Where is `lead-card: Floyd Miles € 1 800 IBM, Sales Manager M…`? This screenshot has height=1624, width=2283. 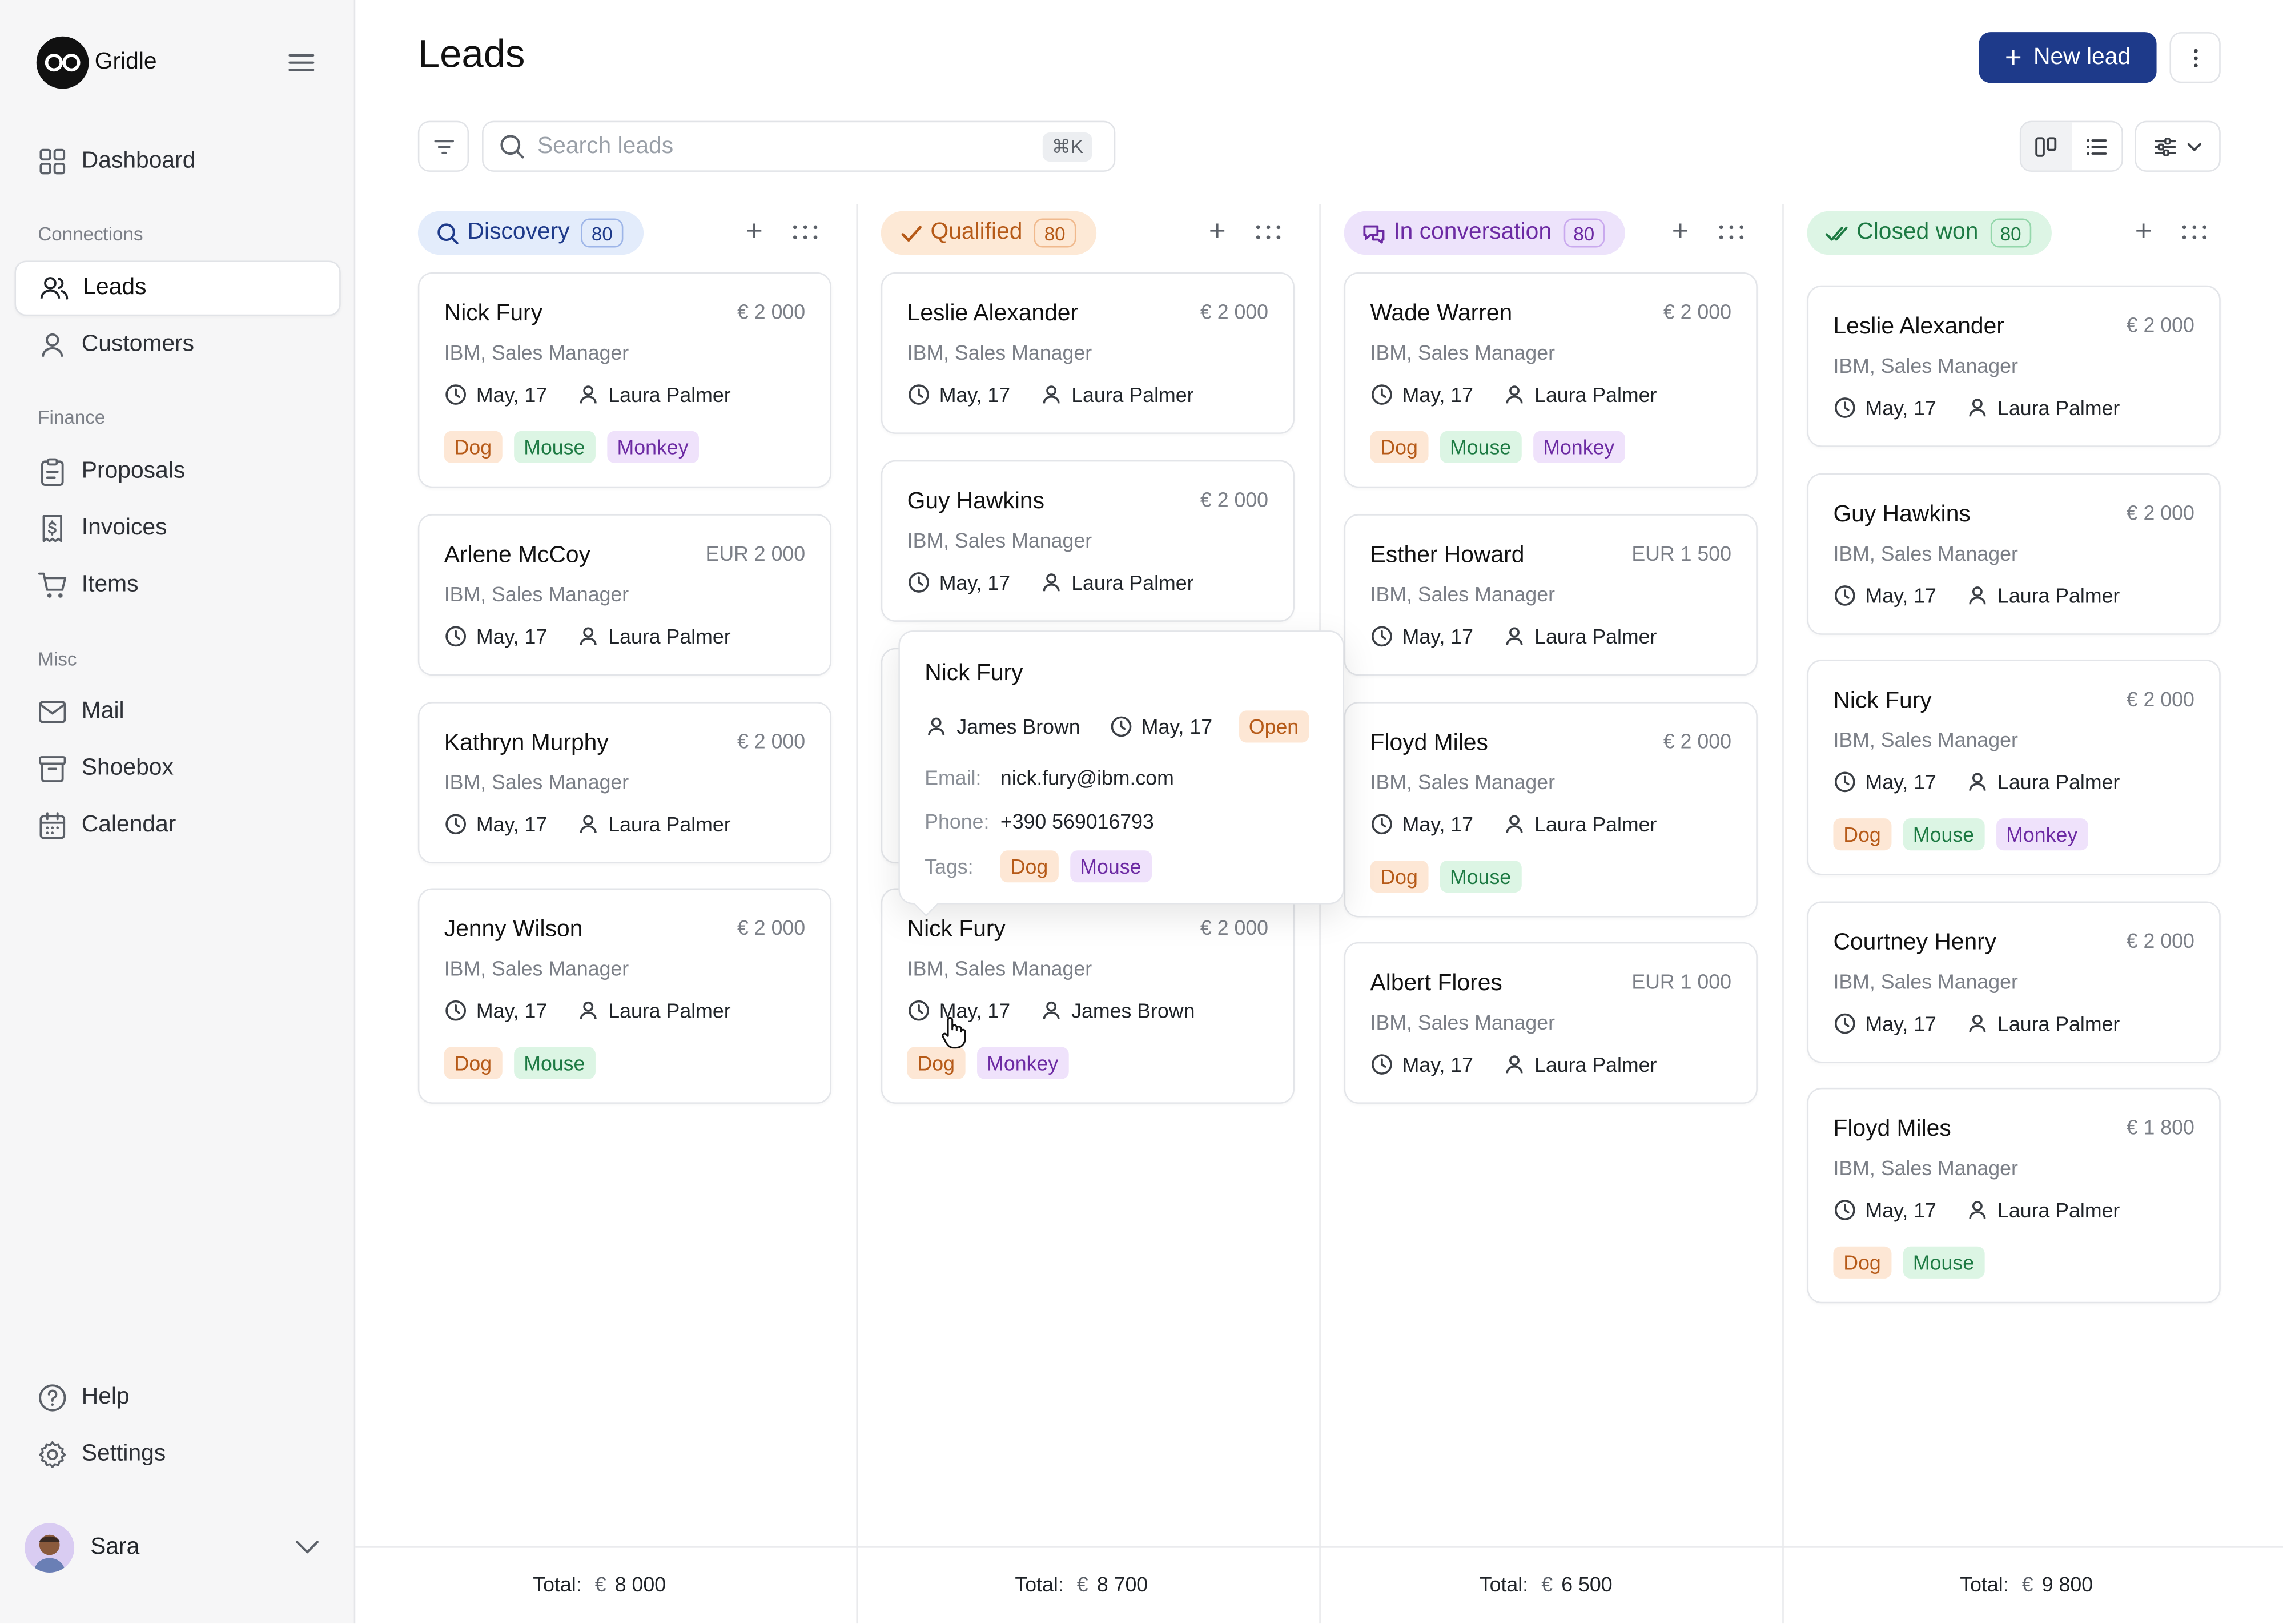
lead-card: Floyd Miles € 1 800 IBM, Sales Manager M… is located at coordinates (2014, 1195).